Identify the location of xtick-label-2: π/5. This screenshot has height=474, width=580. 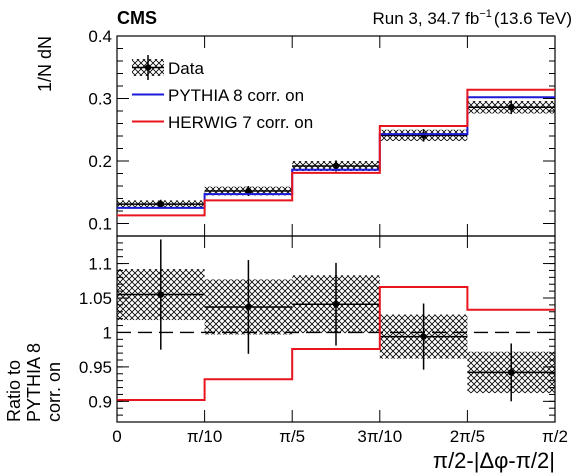
(292, 436).